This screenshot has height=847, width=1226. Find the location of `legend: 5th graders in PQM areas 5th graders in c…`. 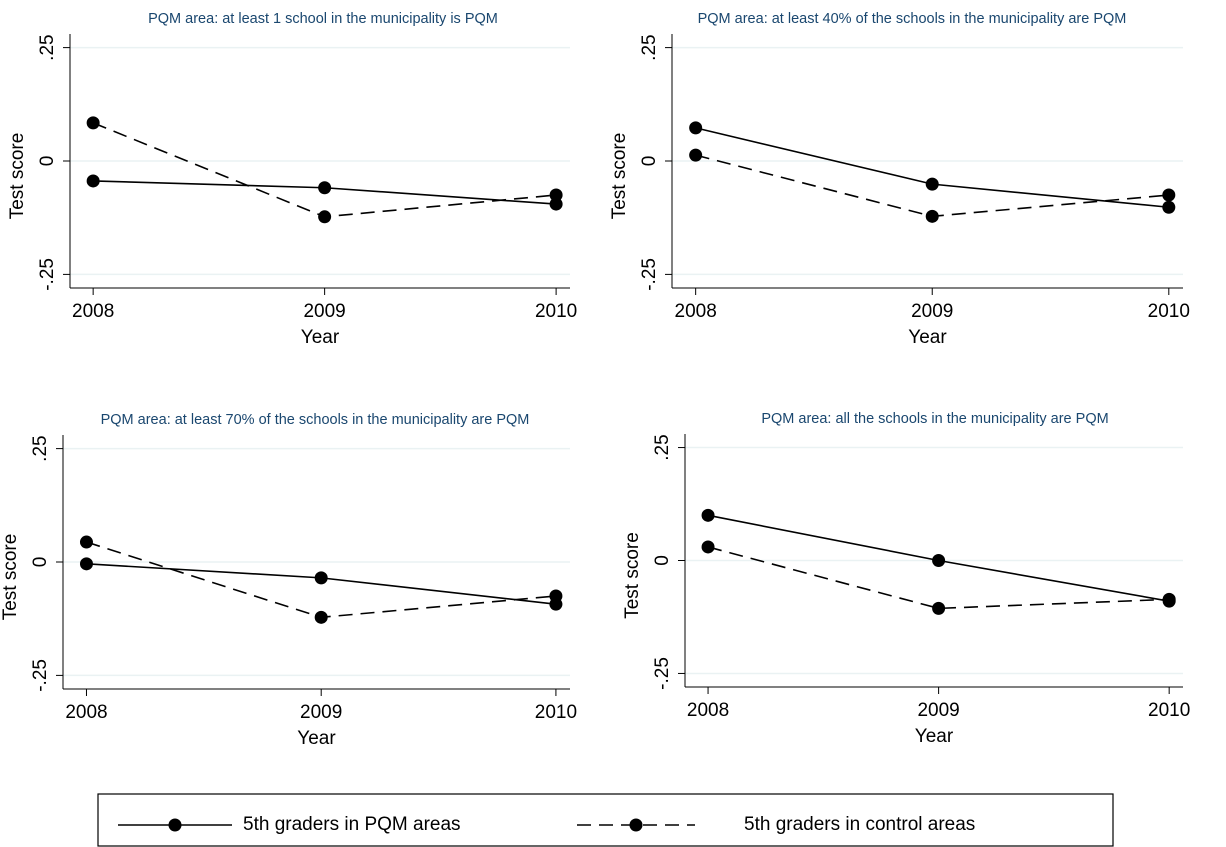

legend: 5th graders in PQM areas 5th graders in c… is located at coordinates (605, 820).